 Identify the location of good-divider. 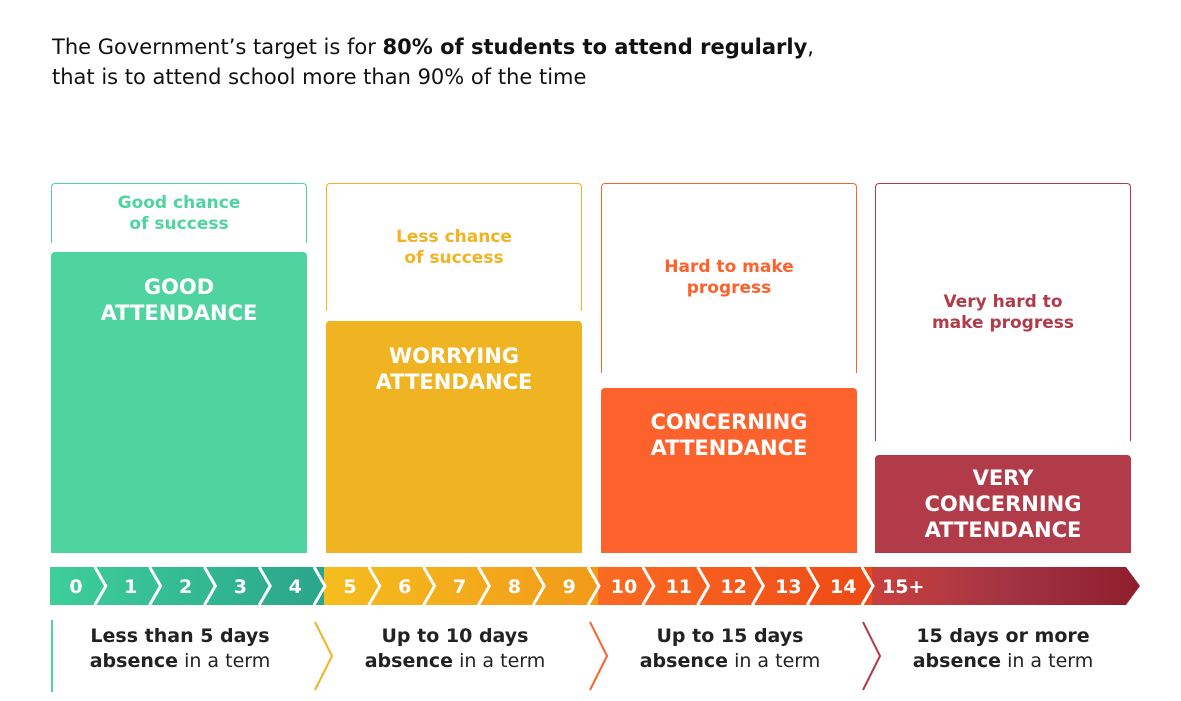
(52, 656).